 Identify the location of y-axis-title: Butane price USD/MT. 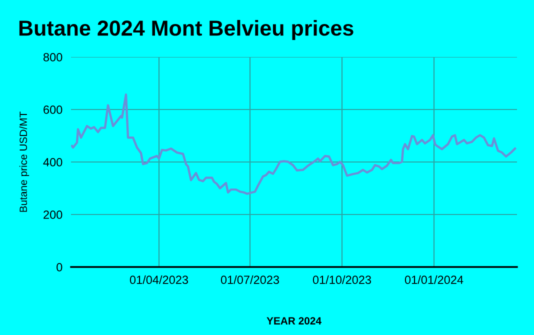
(24, 162).